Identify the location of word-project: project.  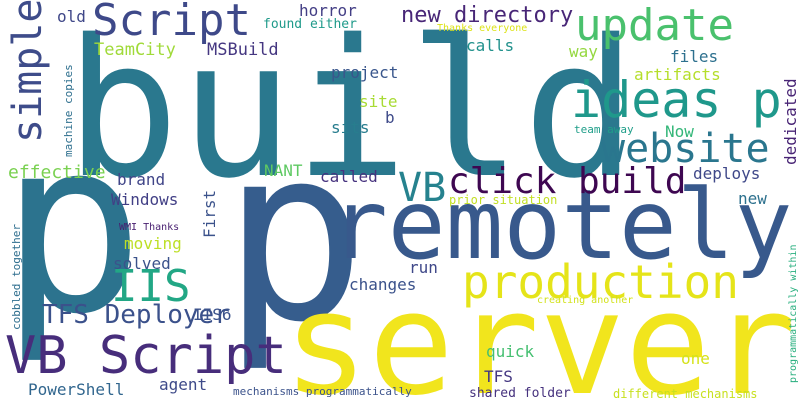
(364, 72).